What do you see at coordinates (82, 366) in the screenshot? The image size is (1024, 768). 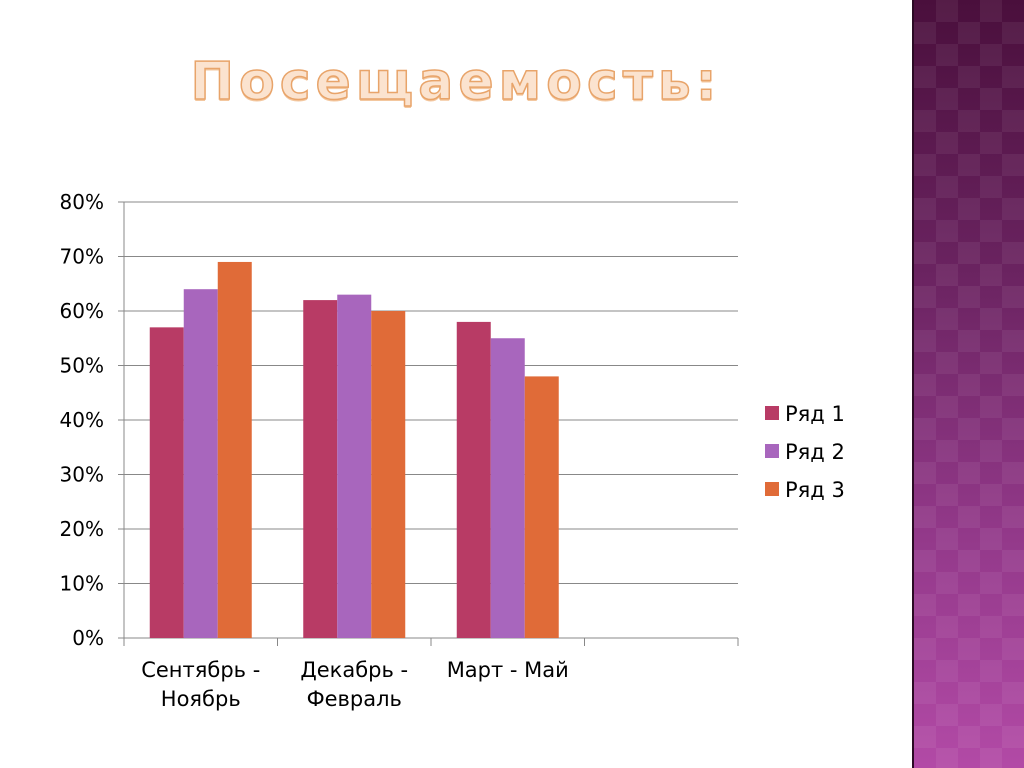 I see `y-tick-label: 50%` at bounding box center [82, 366].